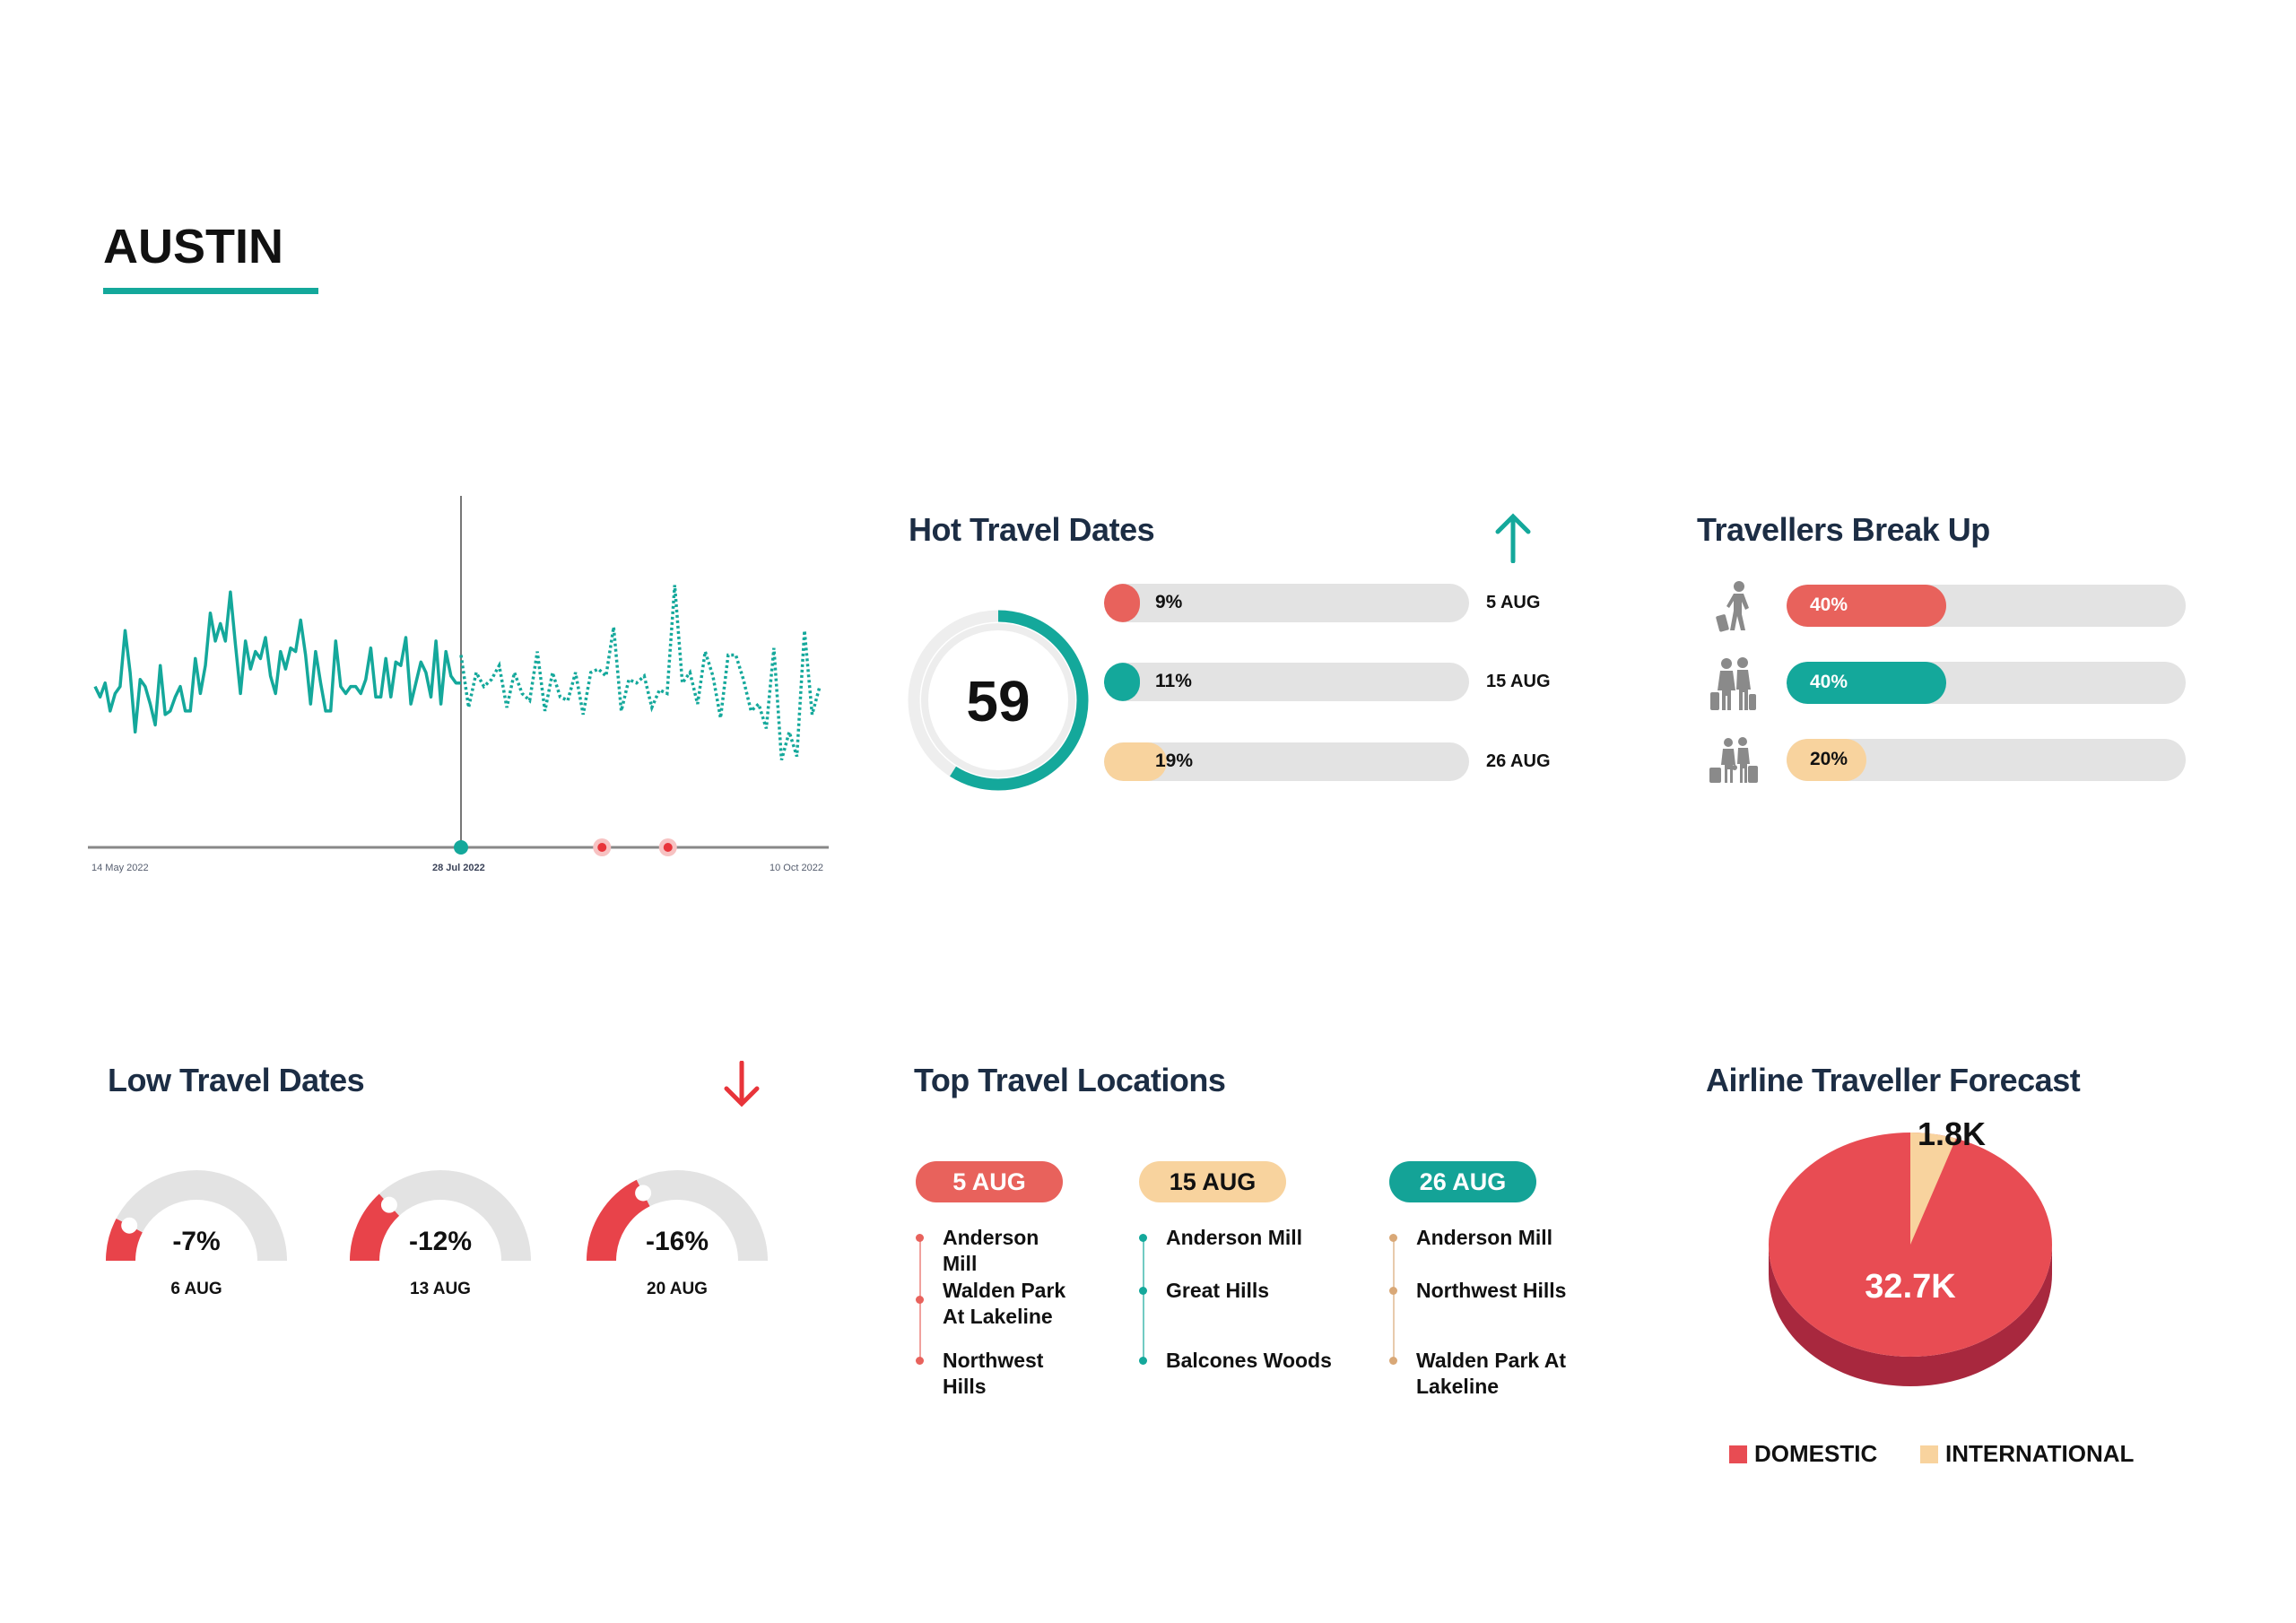 Image resolution: width=2296 pixels, height=1623 pixels. I want to click on gauge-date: 20 AUG, so click(677, 1289).